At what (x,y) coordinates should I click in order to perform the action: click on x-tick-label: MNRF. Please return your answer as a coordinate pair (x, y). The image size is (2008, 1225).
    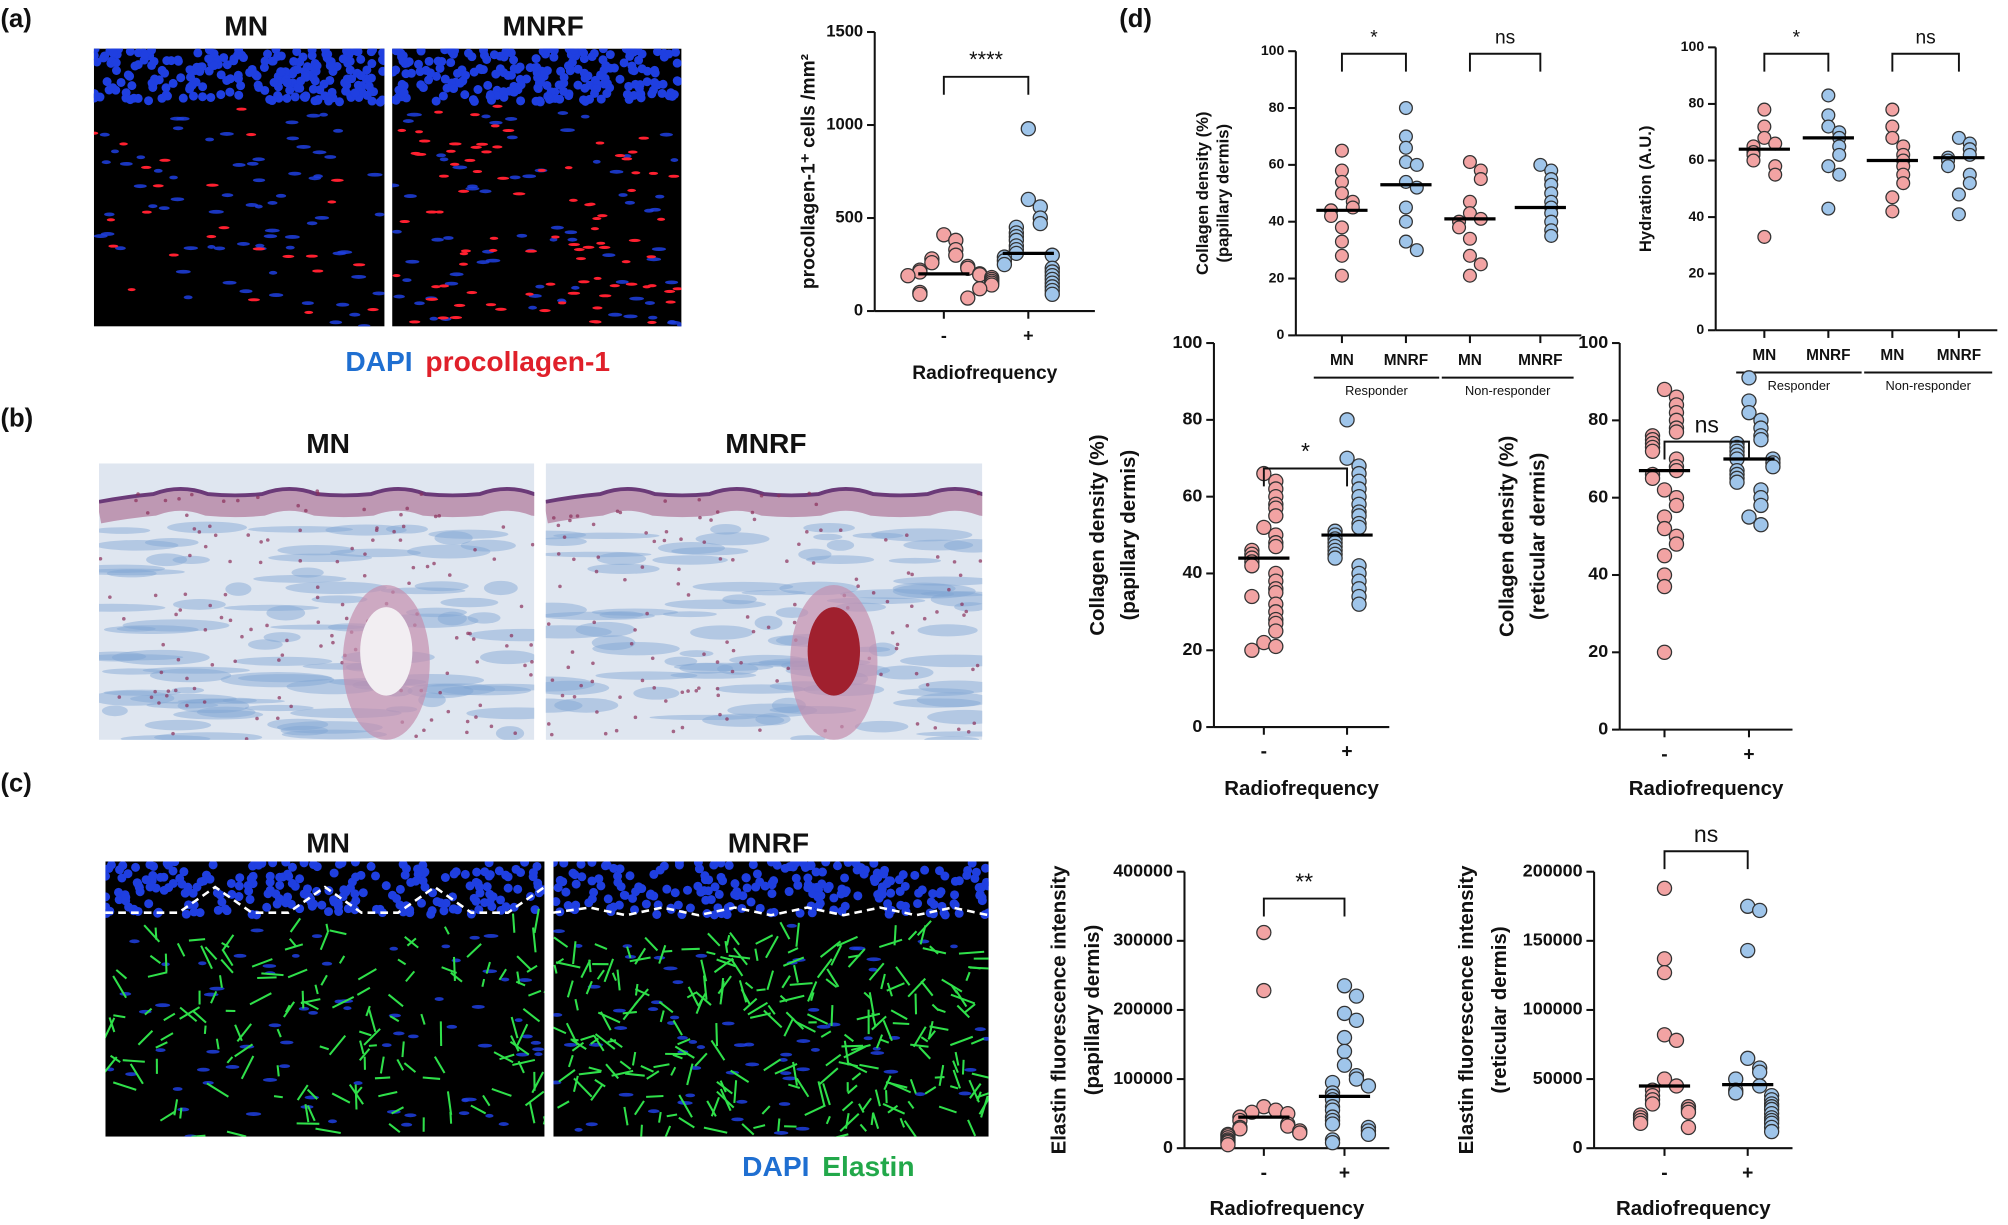
    Looking at the image, I should click on (1828, 355).